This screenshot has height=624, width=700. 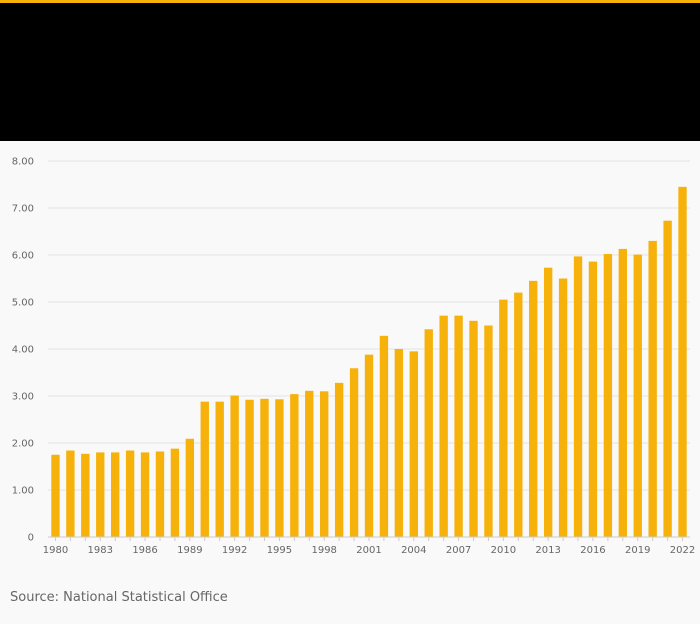 What do you see at coordinates (488, 431) in the screenshot?
I see `bar-2009` at bounding box center [488, 431].